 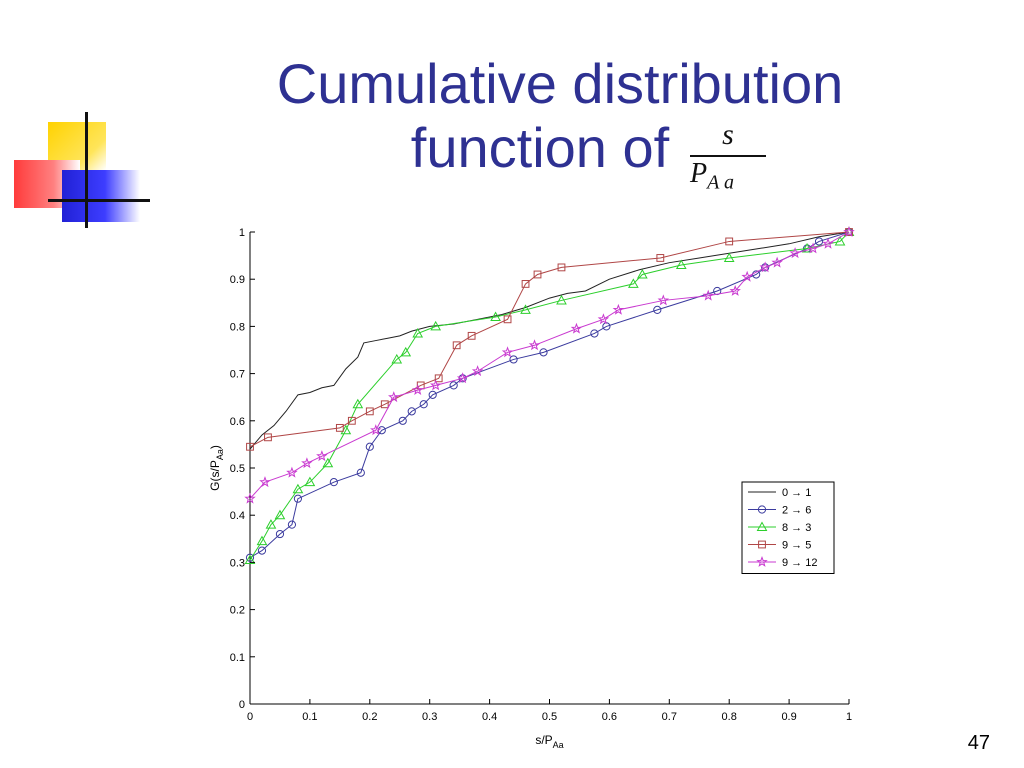 What do you see at coordinates (237, 658) in the screenshot?
I see `y-tick-label: 0.1` at bounding box center [237, 658].